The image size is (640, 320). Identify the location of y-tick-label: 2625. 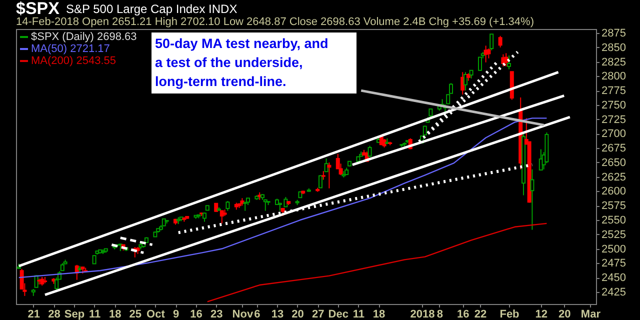
(614, 177).